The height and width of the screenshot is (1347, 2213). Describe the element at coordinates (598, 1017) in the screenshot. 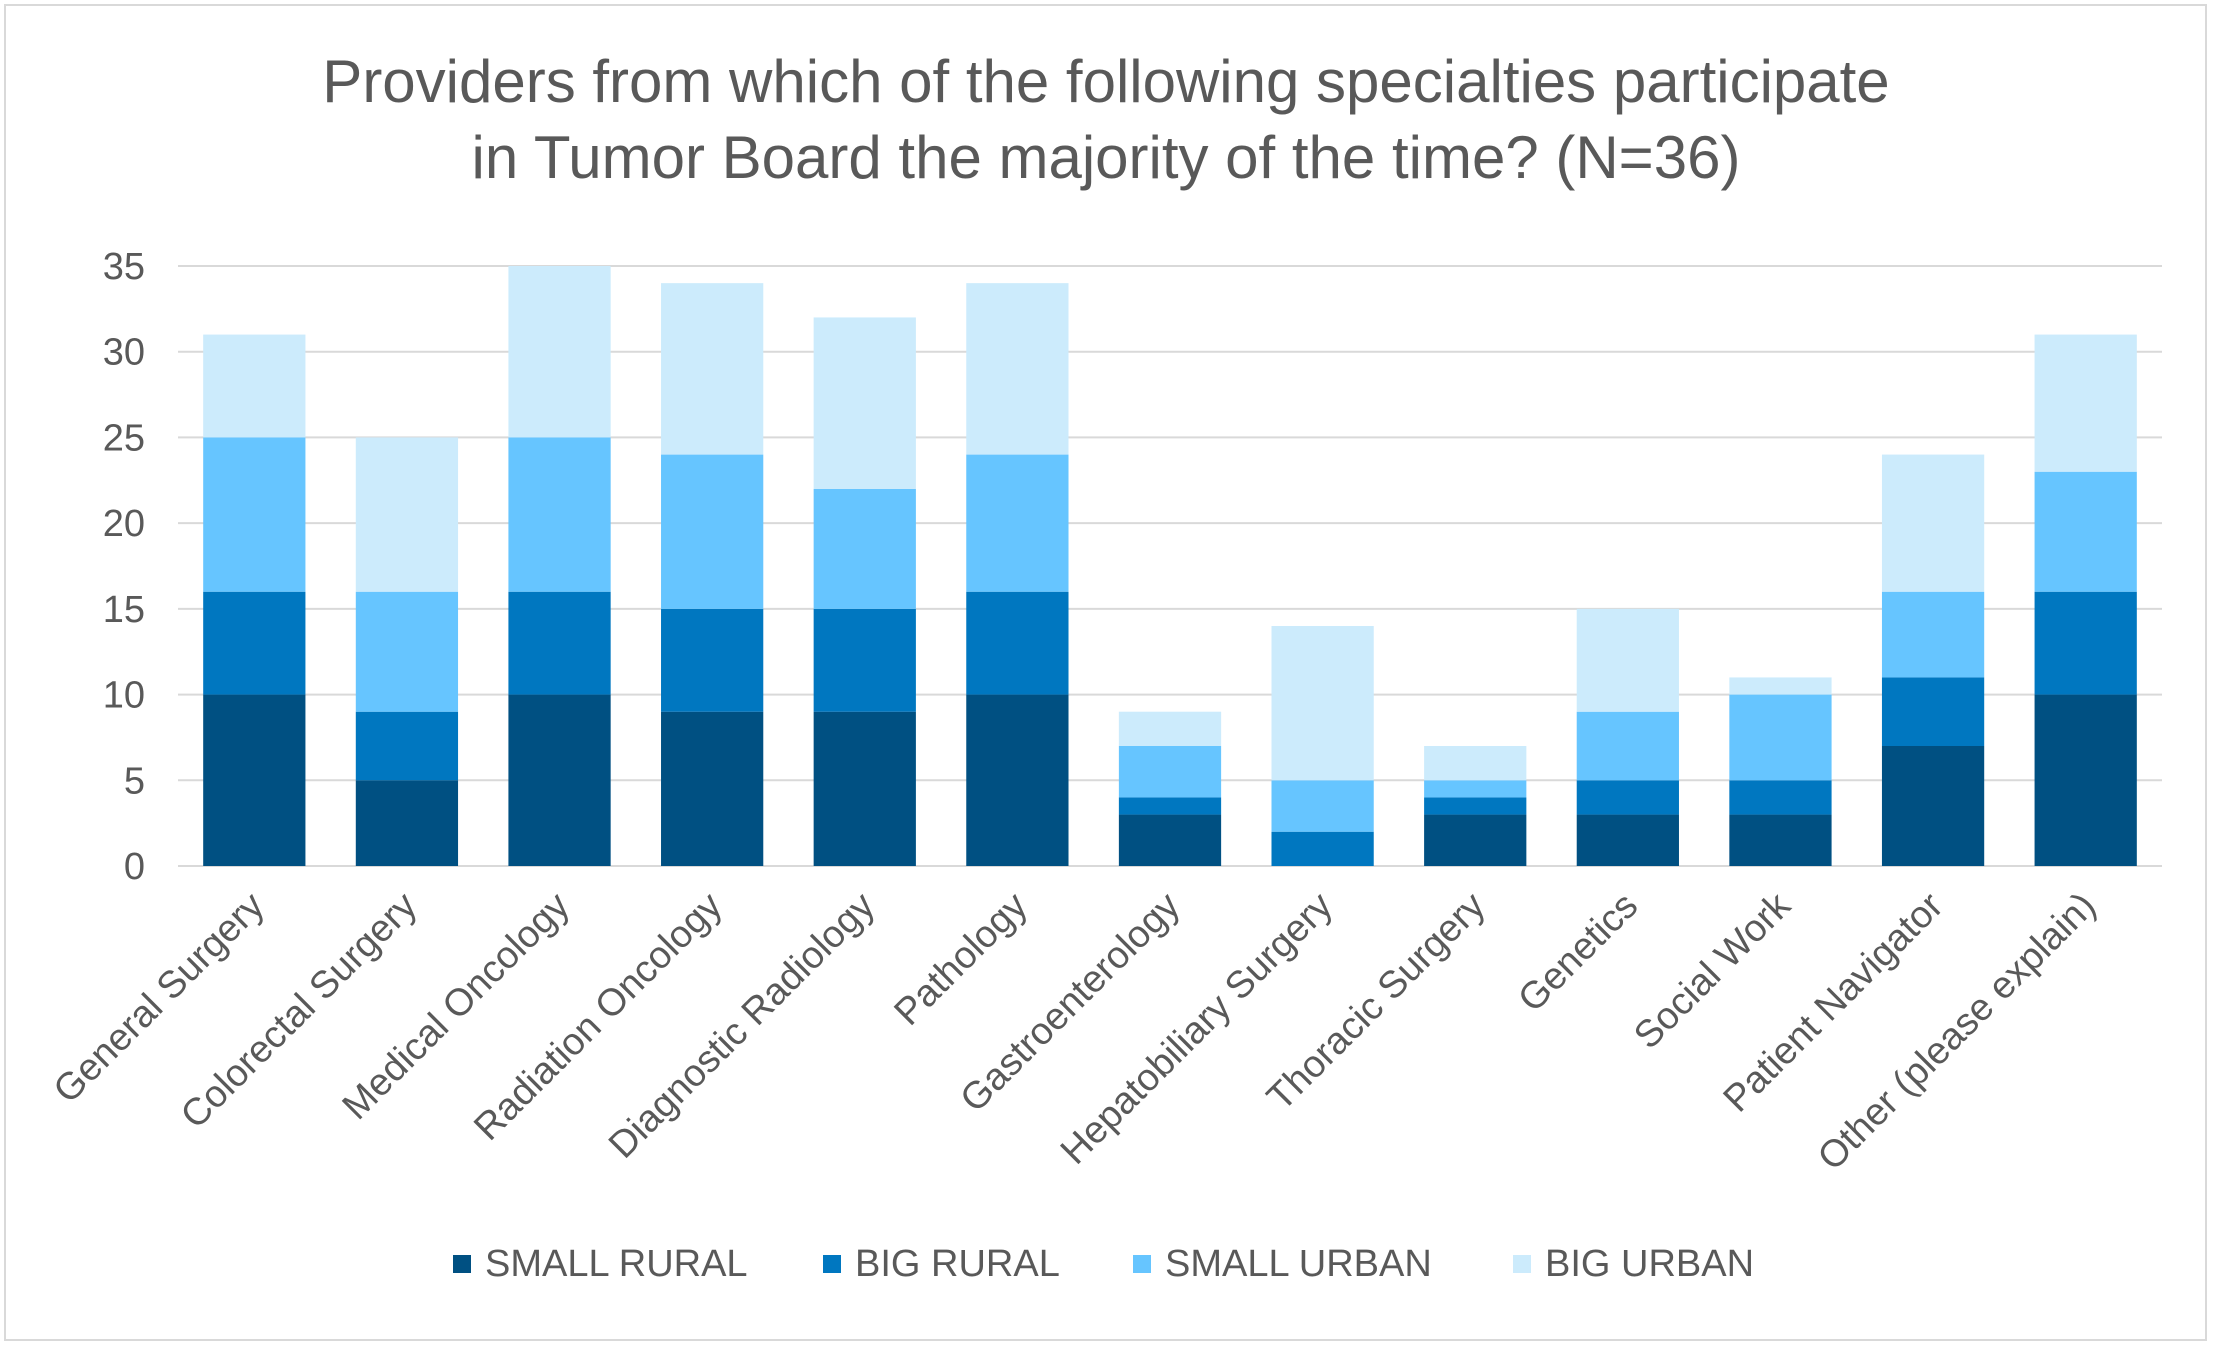

I see `x-tick-label: Radiation Oncology` at that location.